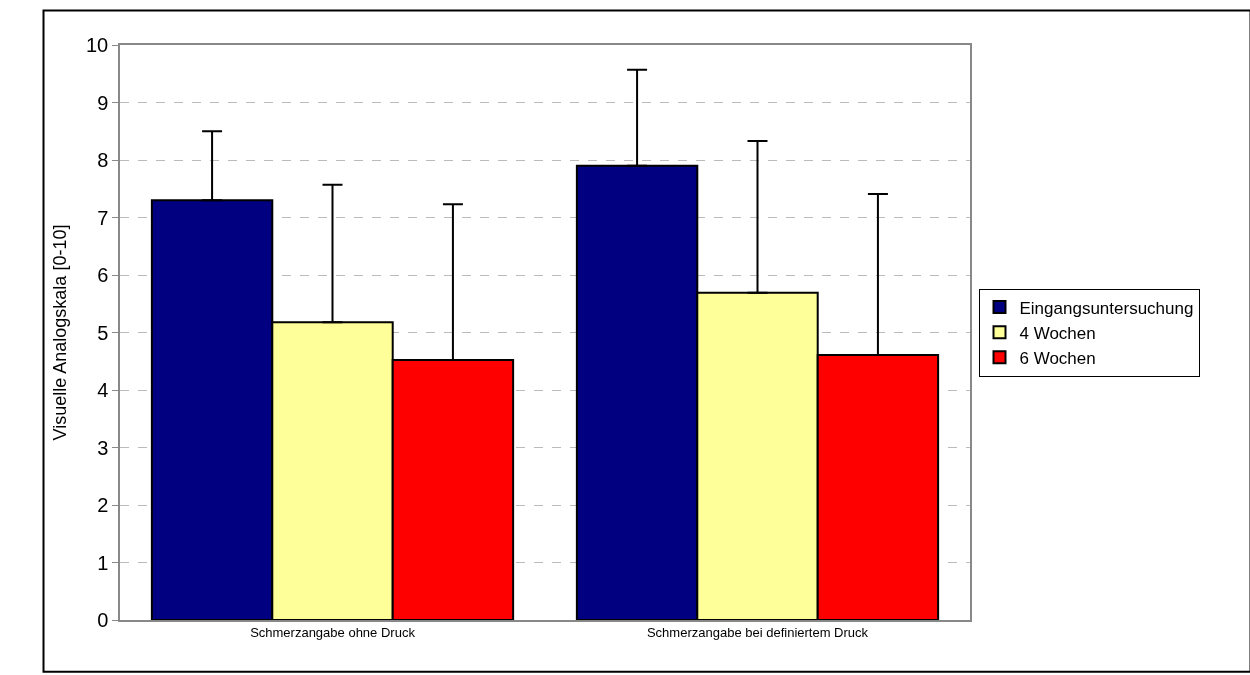 Image resolution: width=1250 pixels, height=675 pixels. I want to click on y-tick-label: 9, so click(103, 102).